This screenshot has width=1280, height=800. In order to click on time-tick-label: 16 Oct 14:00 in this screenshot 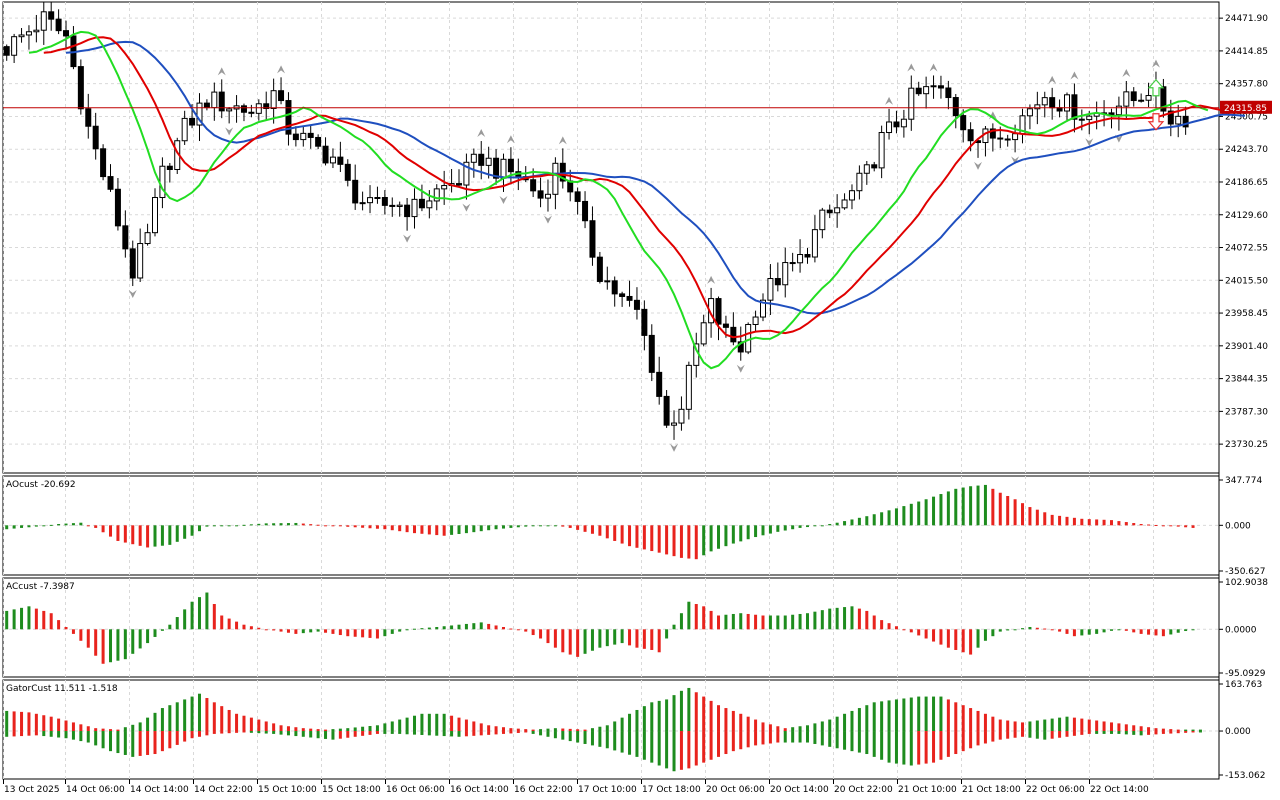, I will do `click(479, 790)`.